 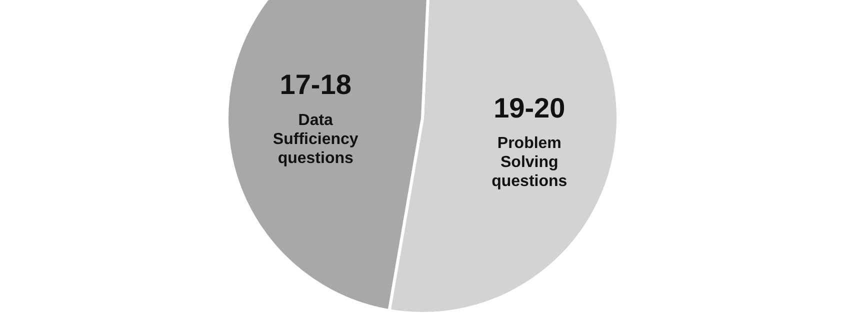 What do you see at coordinates (530, 162) in the screenshot?
I see `slice-label: Problem Solving questions` at bounding box center [530, 162].